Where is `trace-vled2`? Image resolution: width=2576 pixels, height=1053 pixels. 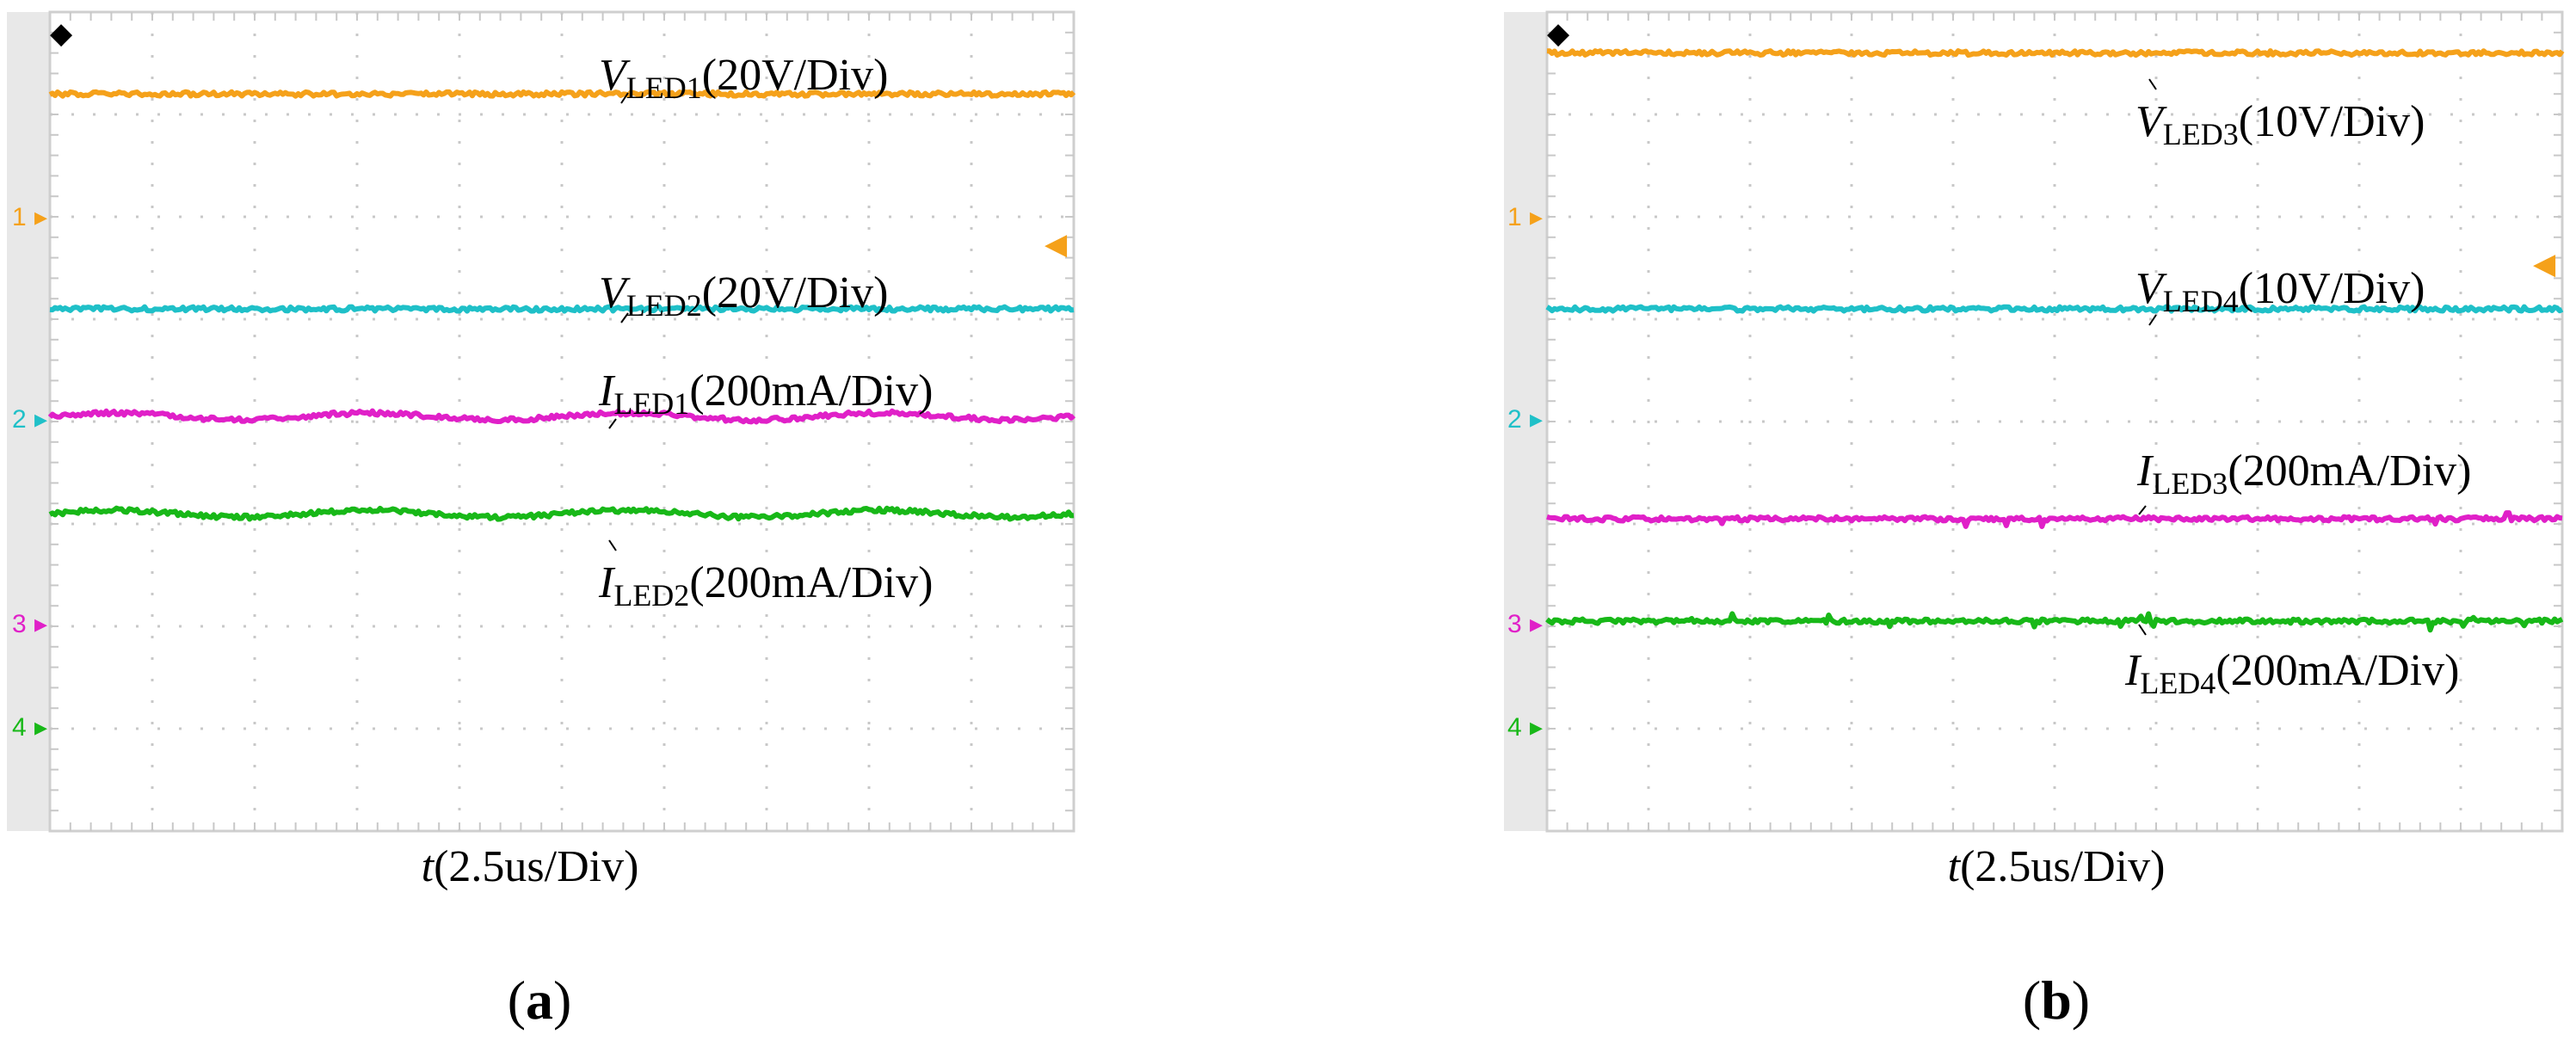
trace-vled2 is located at coordinates (562, 309).